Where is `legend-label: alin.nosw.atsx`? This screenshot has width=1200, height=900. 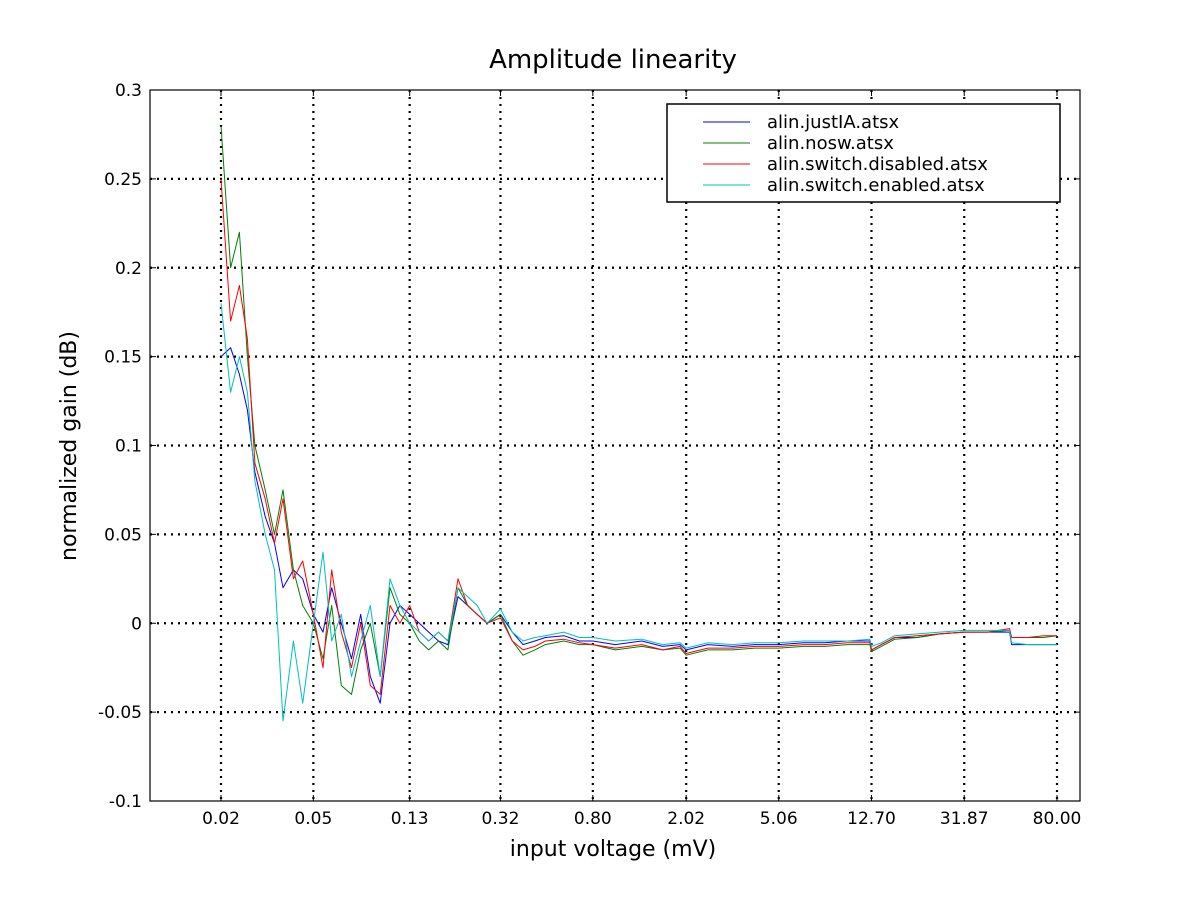 legend-label: alin.nosw.atsx is located at coordinates (830, 143).